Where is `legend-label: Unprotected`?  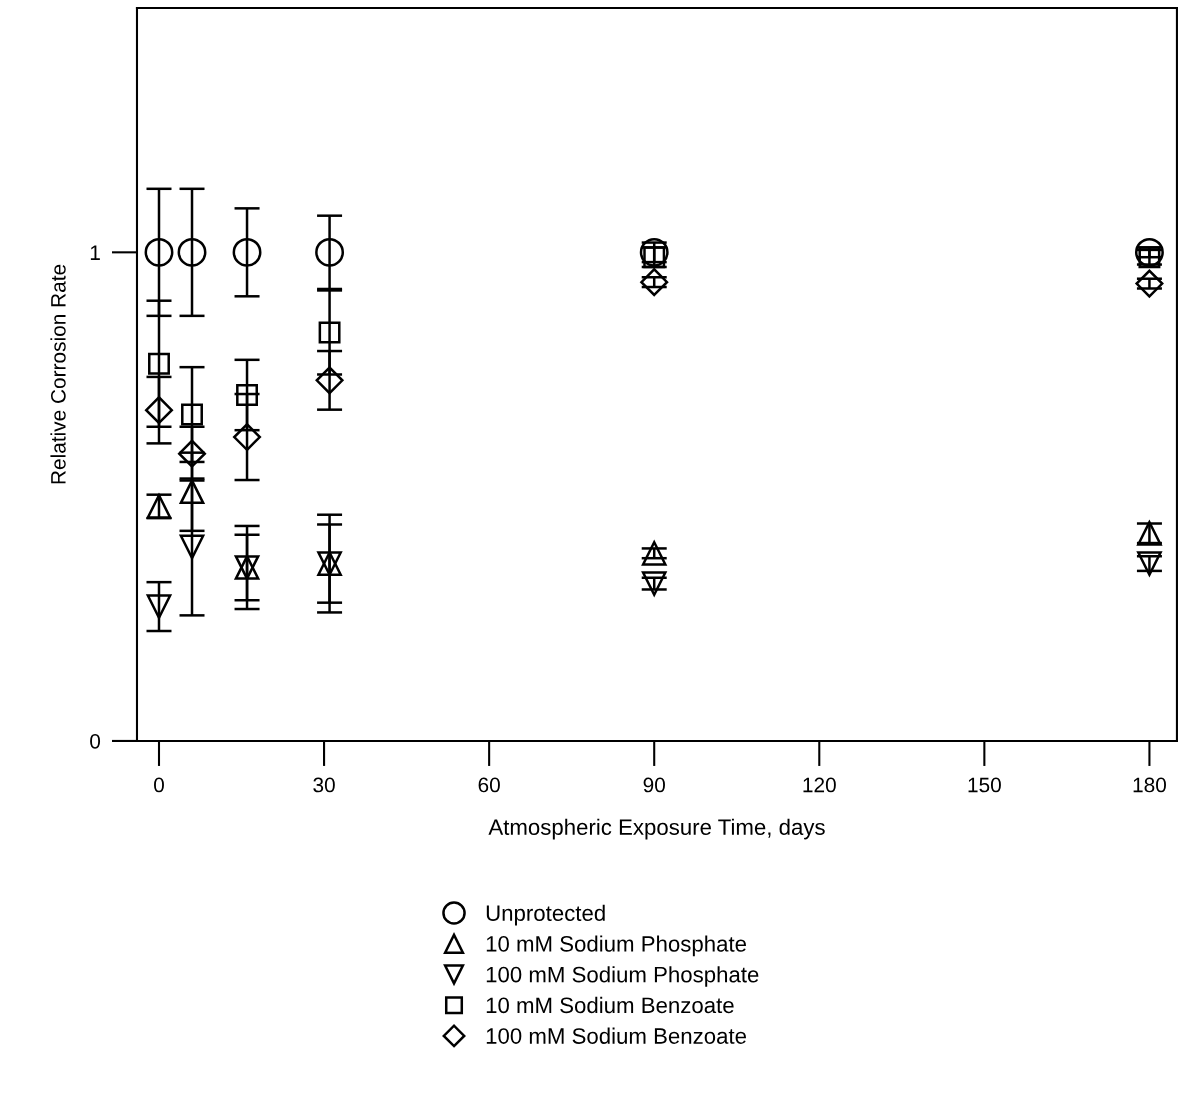
legend-label: Unprotected is located at coordinates (545, 915).